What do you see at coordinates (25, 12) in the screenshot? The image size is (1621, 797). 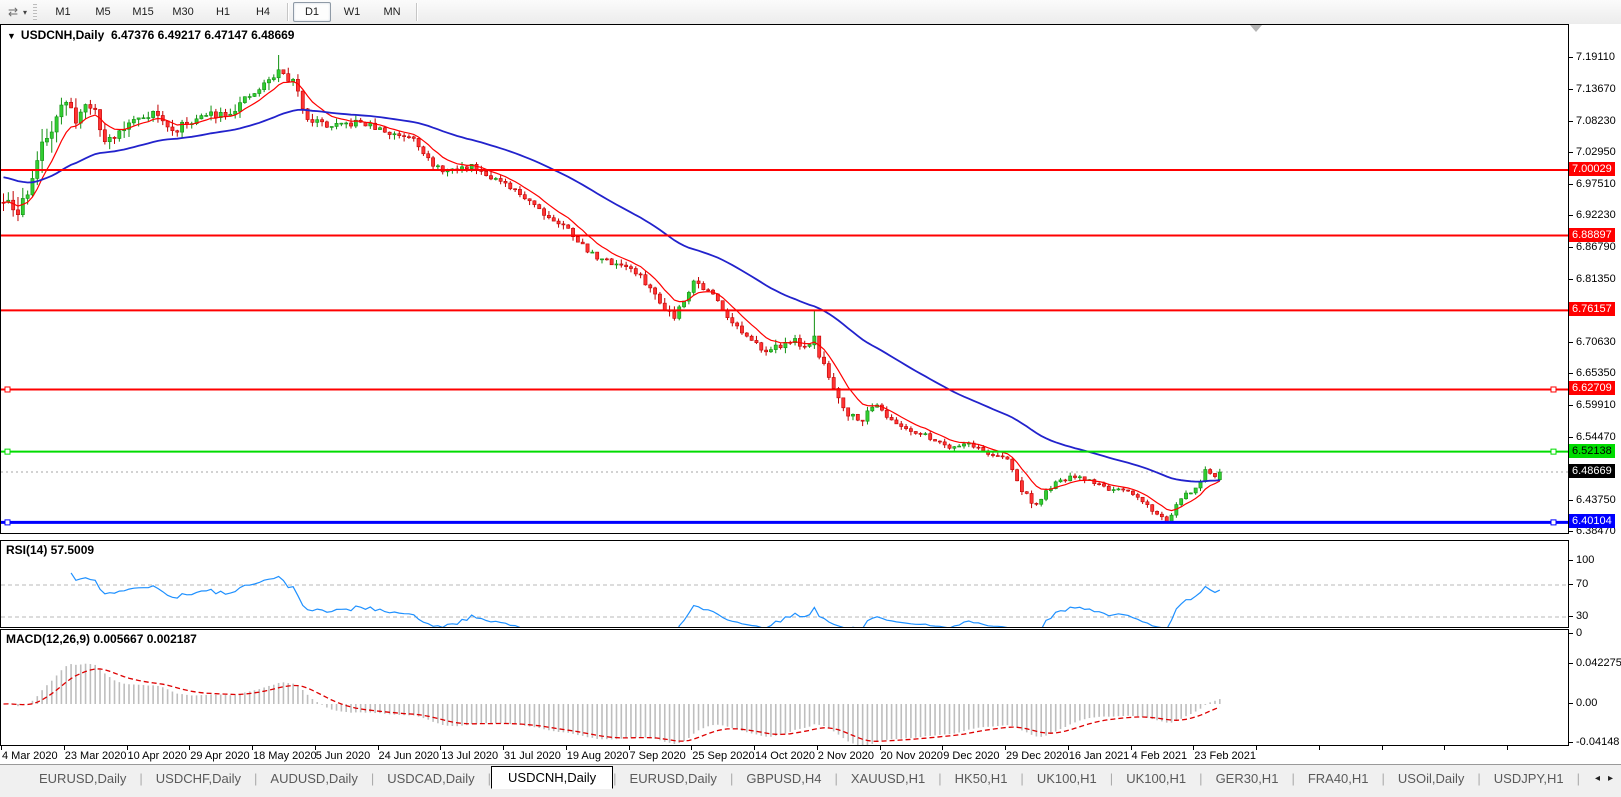 I see `chevron-down-icon: ▾` at bounding box center [25, 12].